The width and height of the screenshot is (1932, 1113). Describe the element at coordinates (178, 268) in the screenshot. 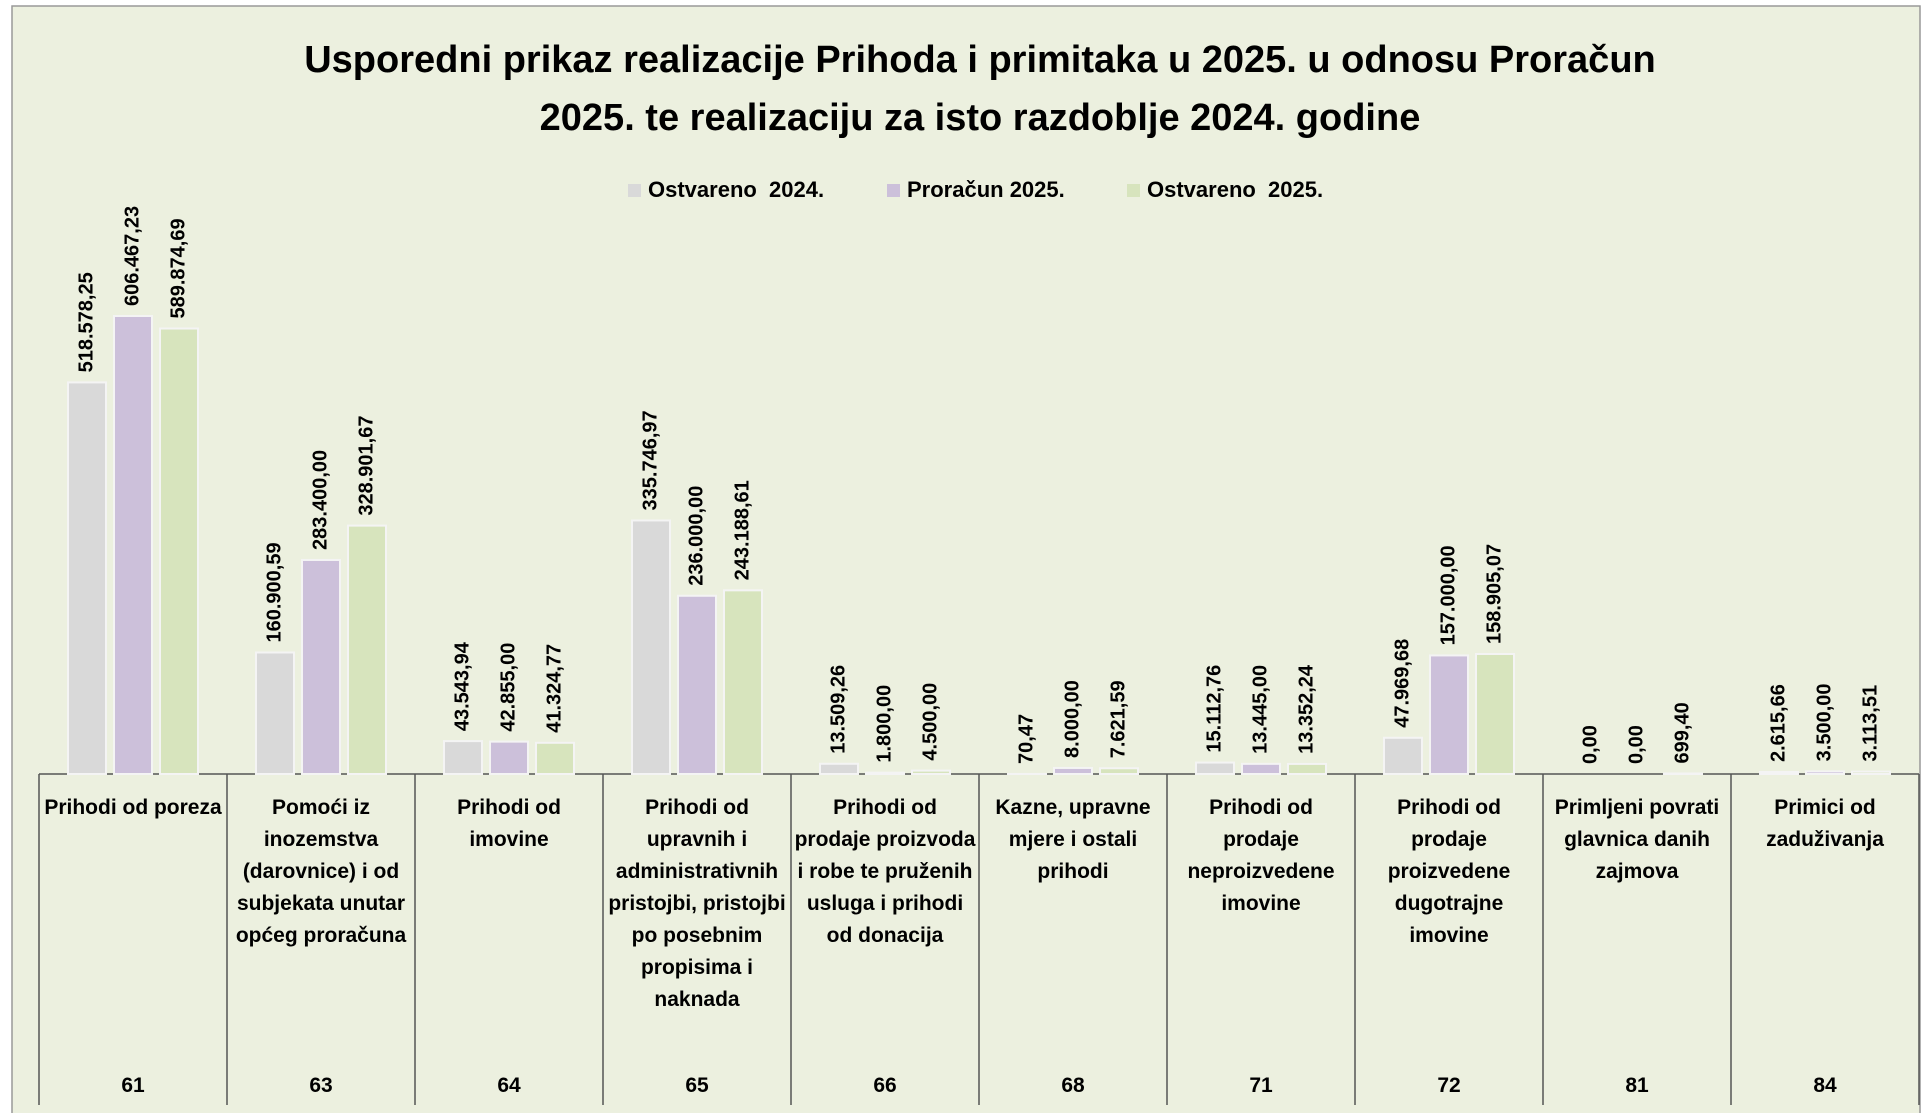

I see `data-label: 589.874,69` at that location.